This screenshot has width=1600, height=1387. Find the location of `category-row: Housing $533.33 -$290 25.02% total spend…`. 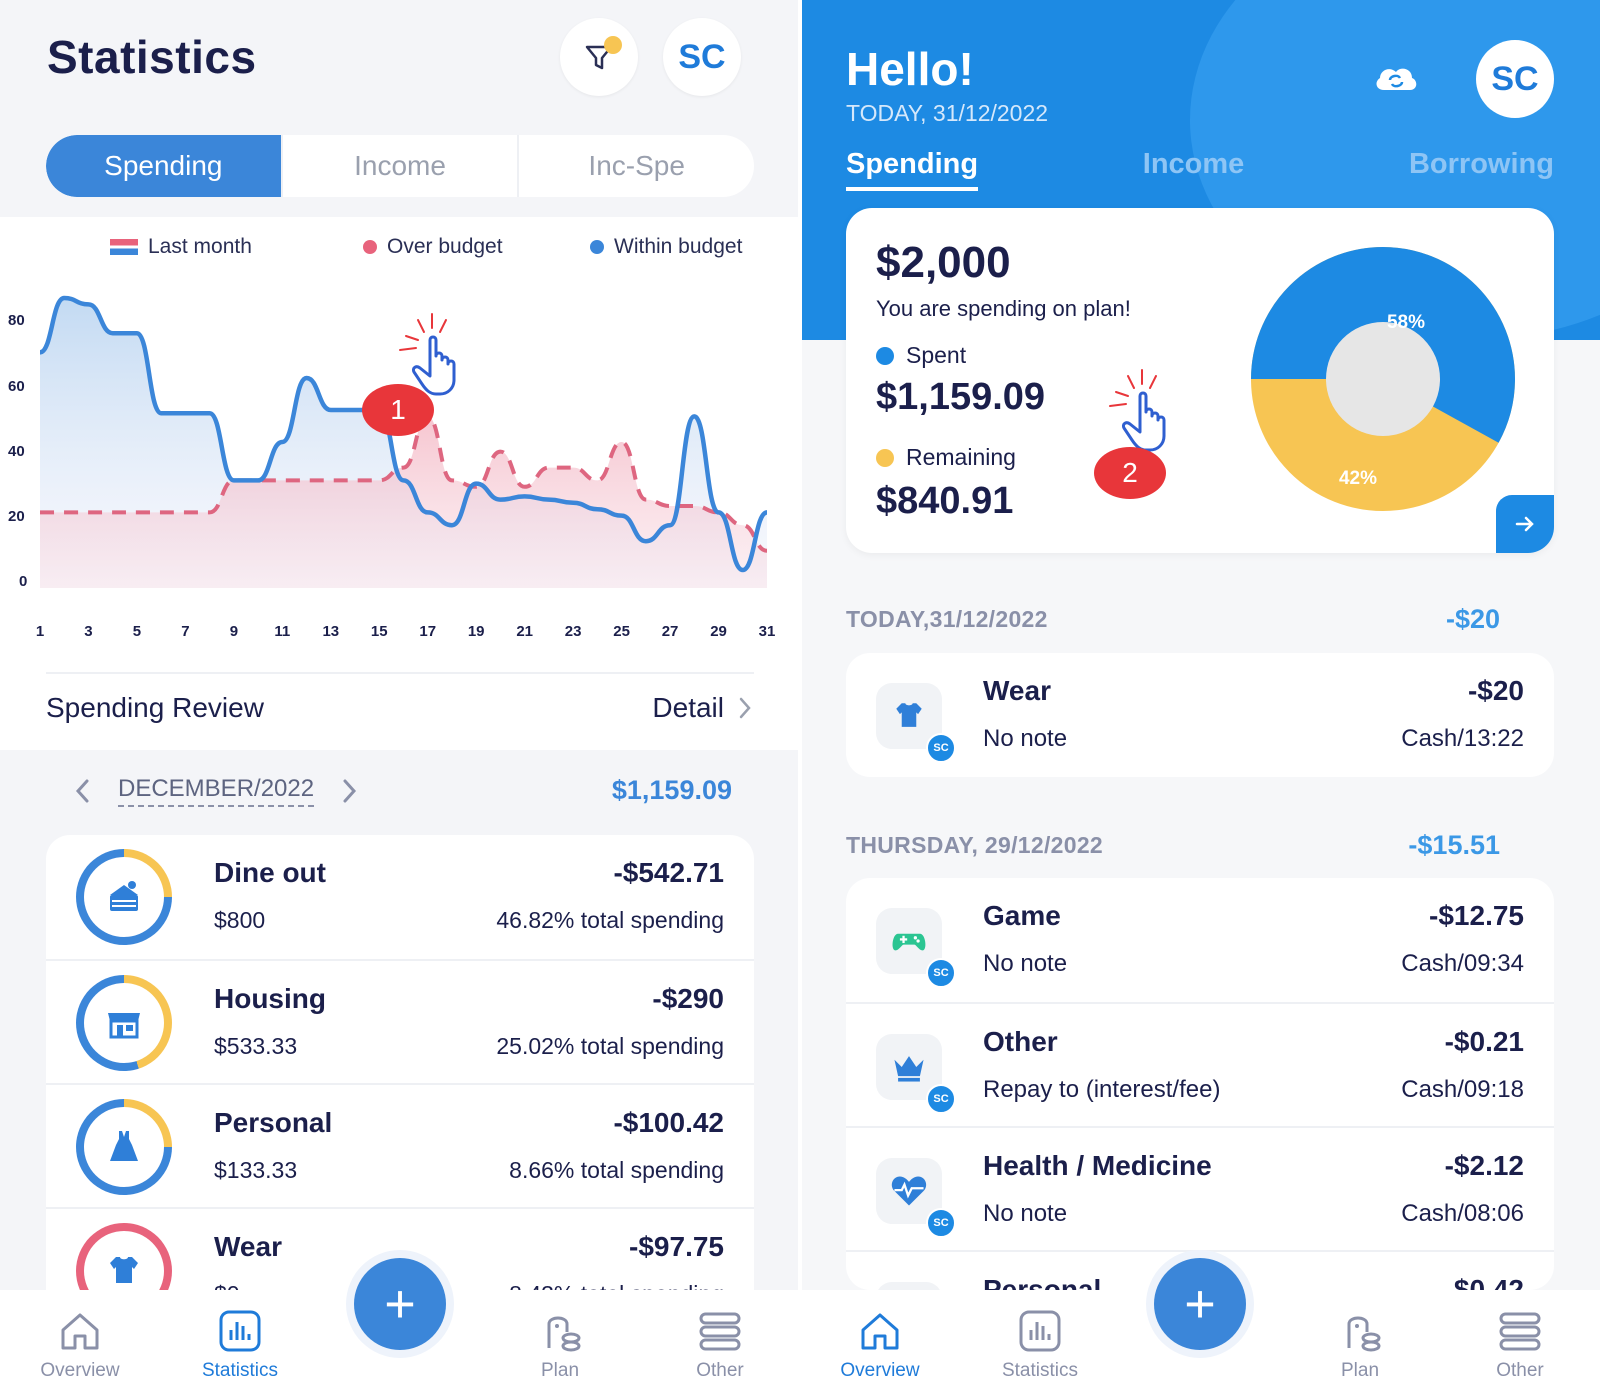

category-row: Housing $533.33 -$290 25.02% total spend… is located at coordinates (400, 1021).